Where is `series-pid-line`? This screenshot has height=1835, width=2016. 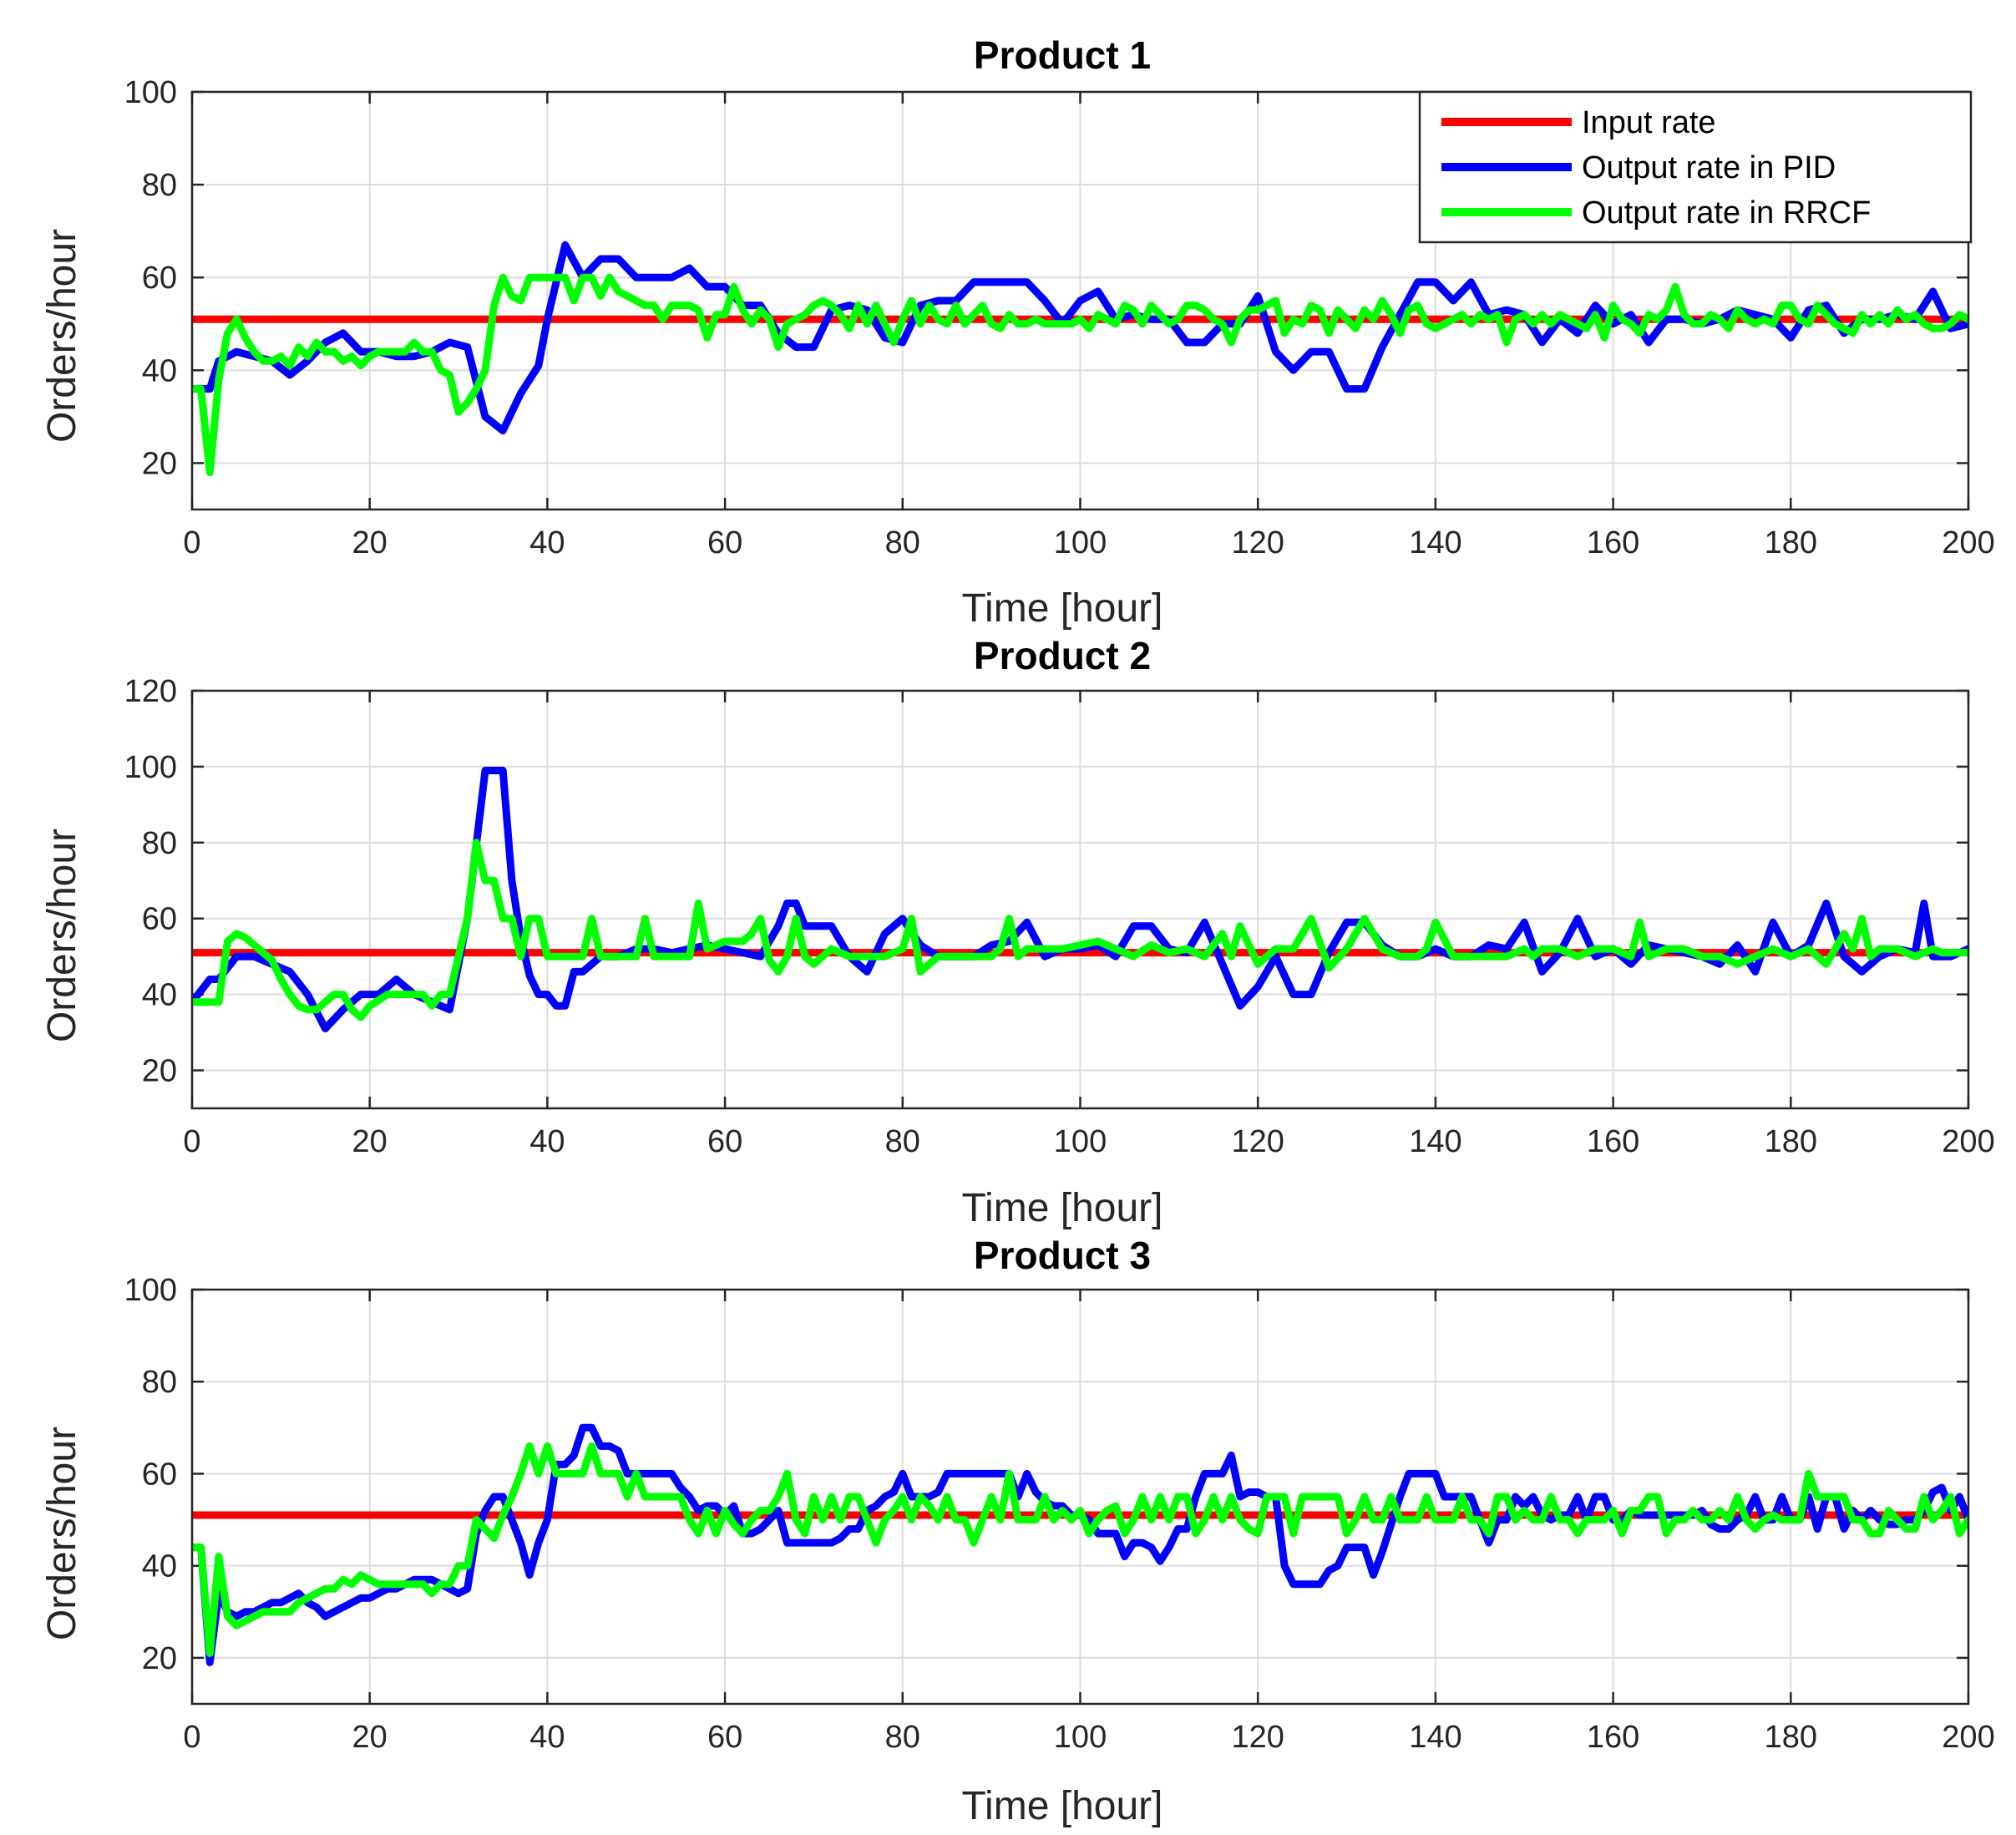 series-pid-line is located at coordinates (1080, 338).